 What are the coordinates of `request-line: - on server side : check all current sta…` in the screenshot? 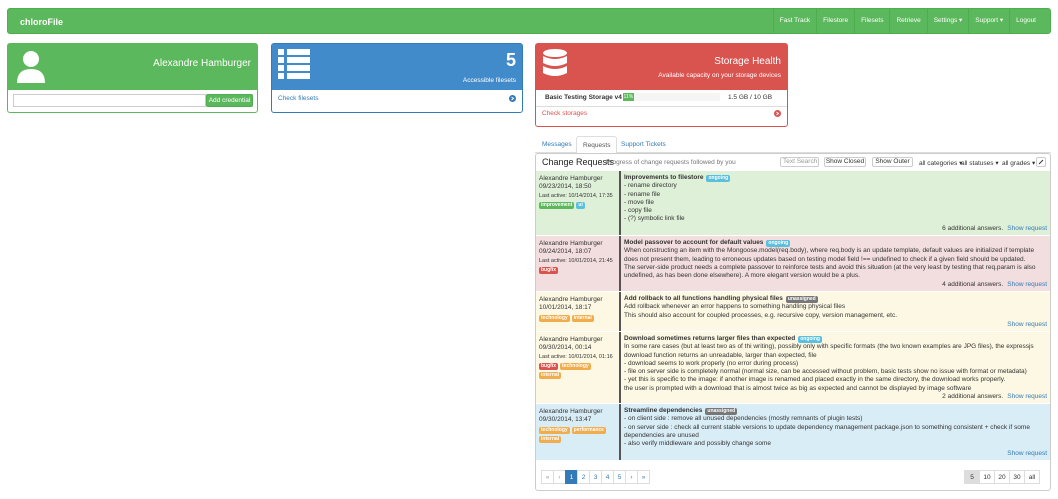 It's located at (827, 431).